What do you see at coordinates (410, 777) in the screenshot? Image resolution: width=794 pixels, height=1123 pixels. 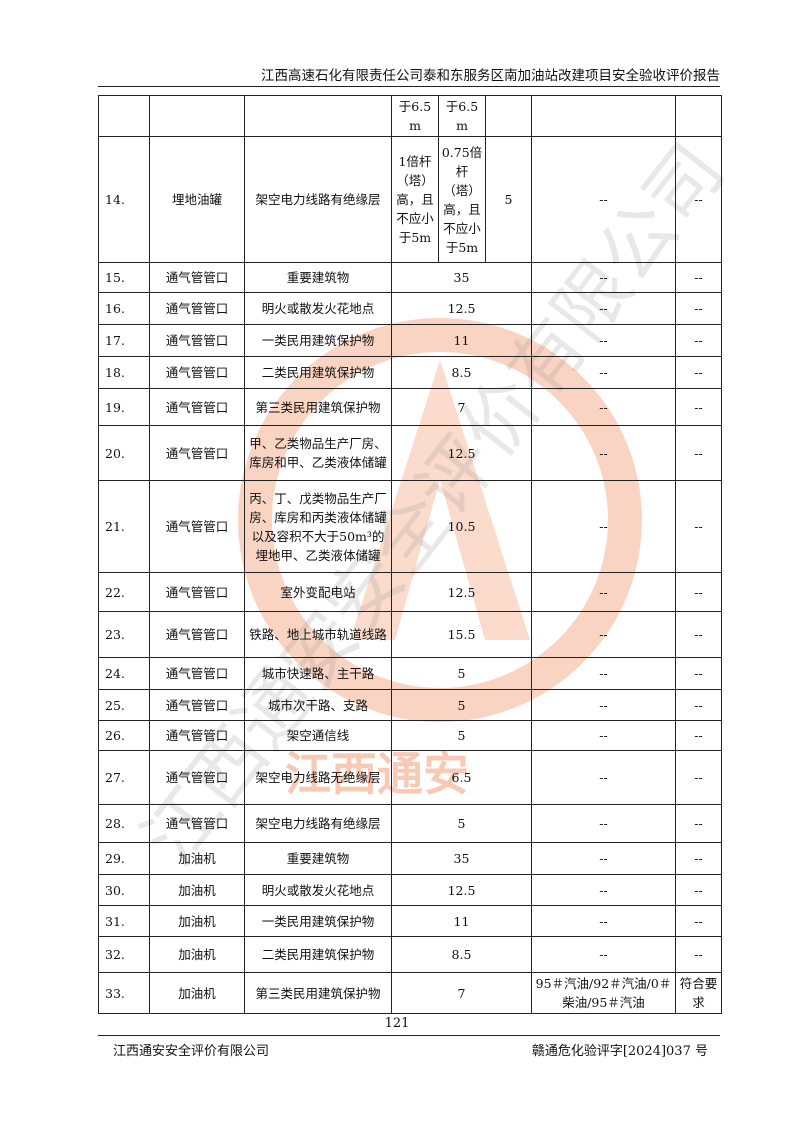 I see `table-row: 27. 通气管管口 架空电力线路无绝缘层 6.5 -- --` at bounding box center [410, 777].